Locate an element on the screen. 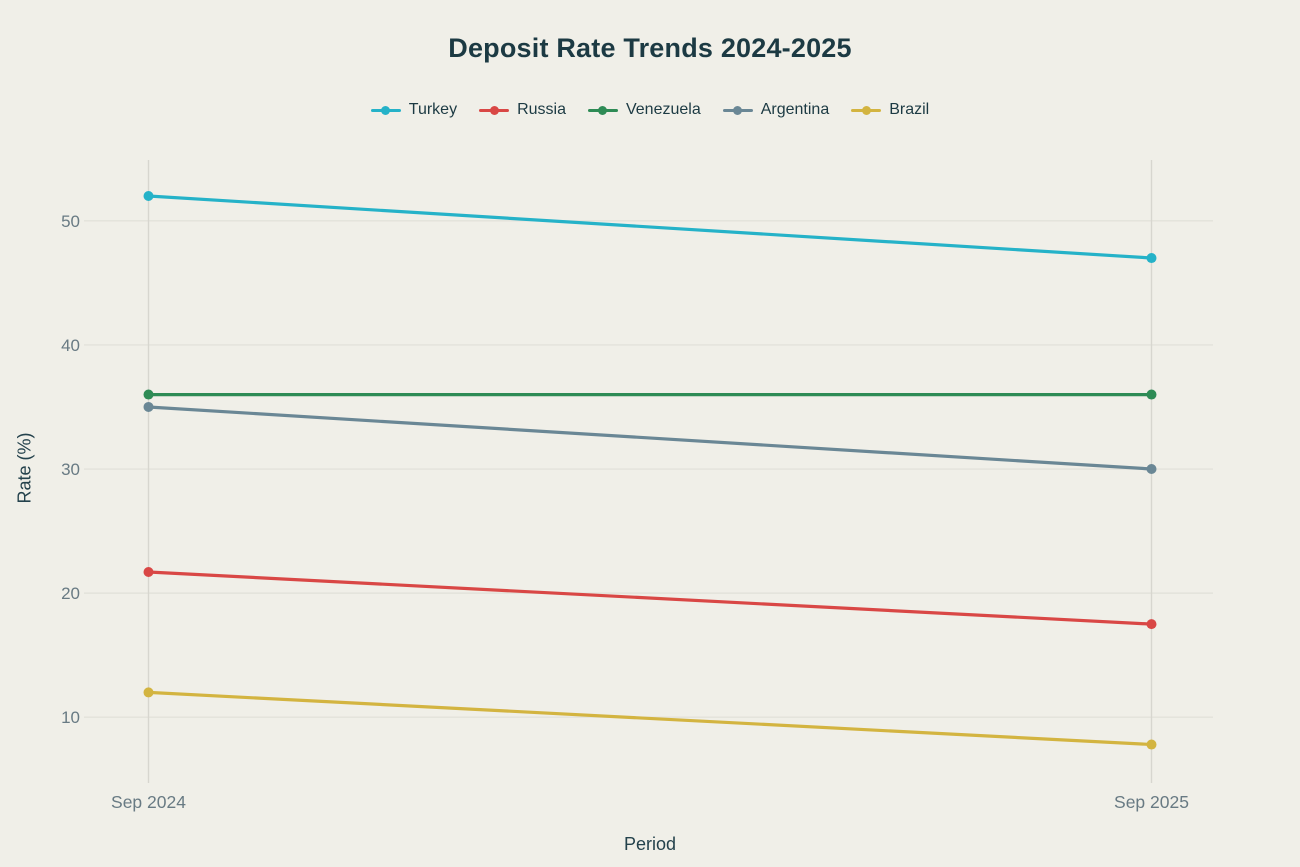 The width and height of the screenshot is (1300, 867). chart-legend: Turkey Russia Venezuela Argentina Brazil is located at coordinates (650, 110).